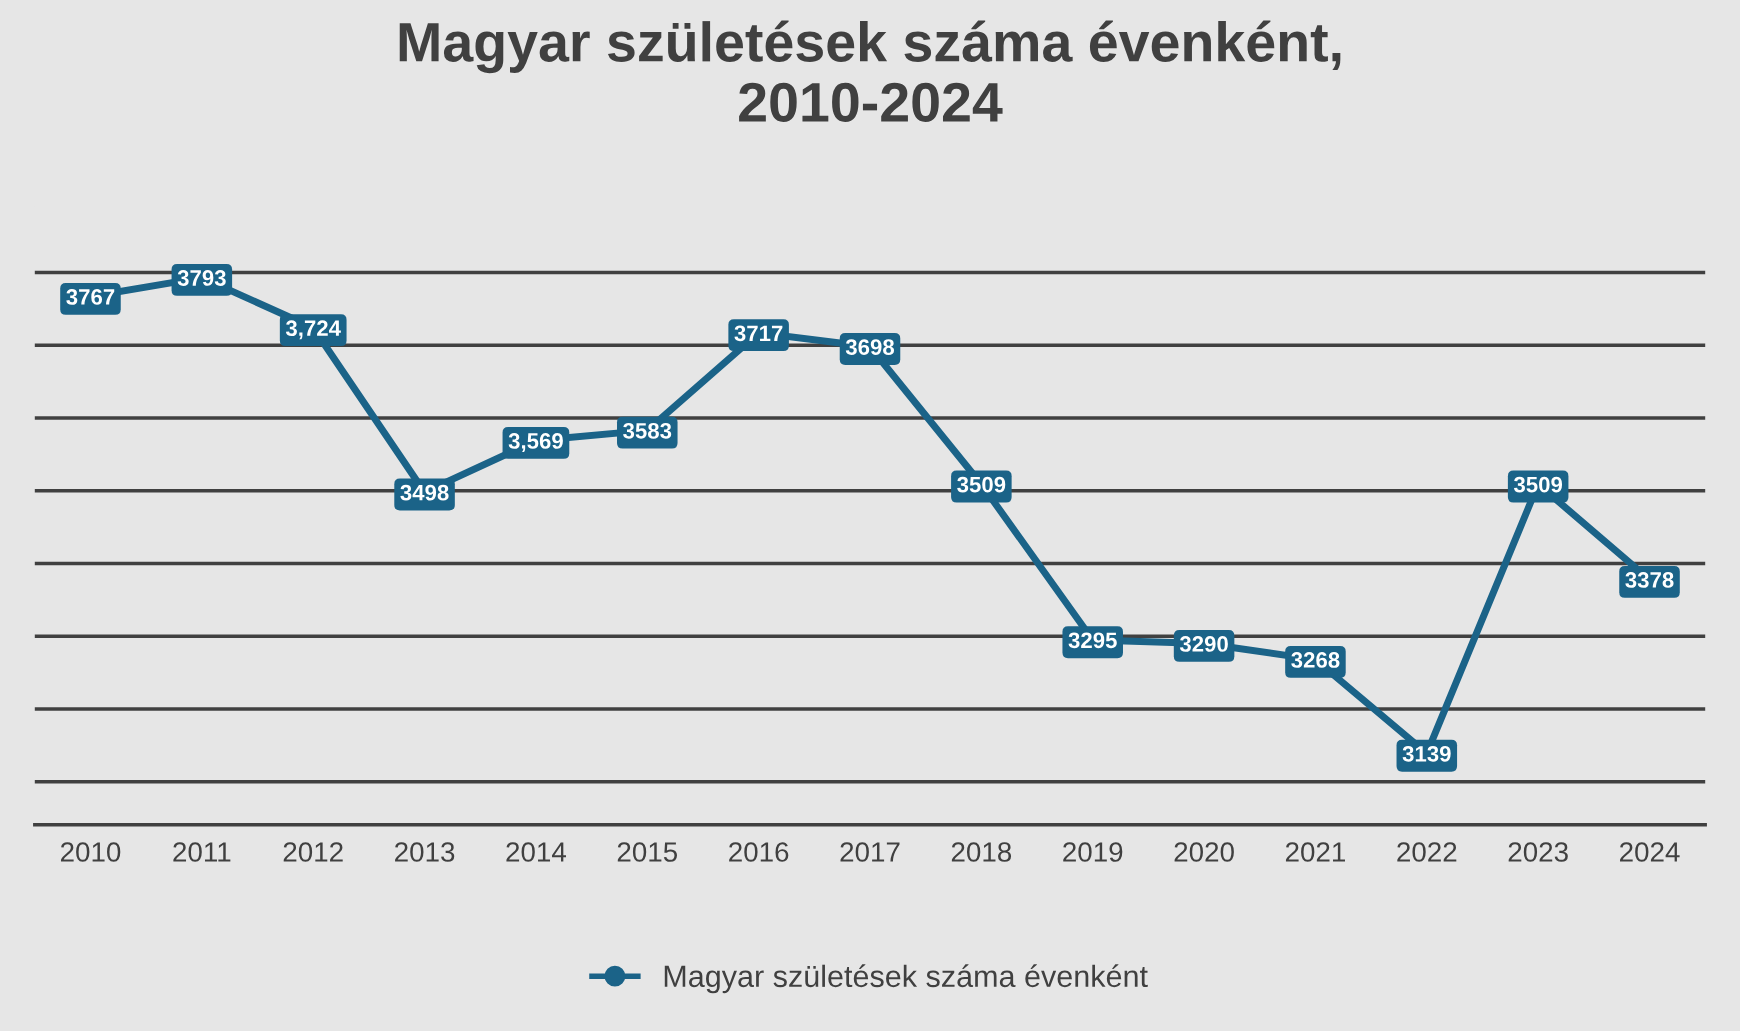  What do you see at coordinates (1204, 852) in the screenshot?
I see `x-tick-label: 2020` at bounding box center [1204, 852].